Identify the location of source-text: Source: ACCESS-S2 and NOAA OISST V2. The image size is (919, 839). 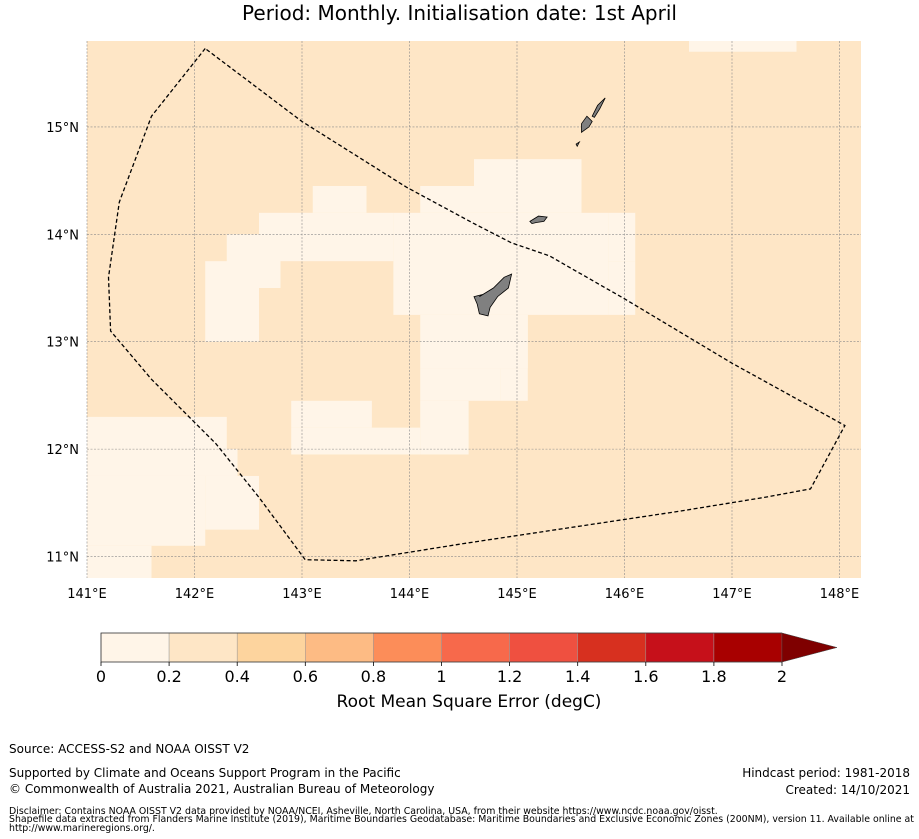
(129, 749).